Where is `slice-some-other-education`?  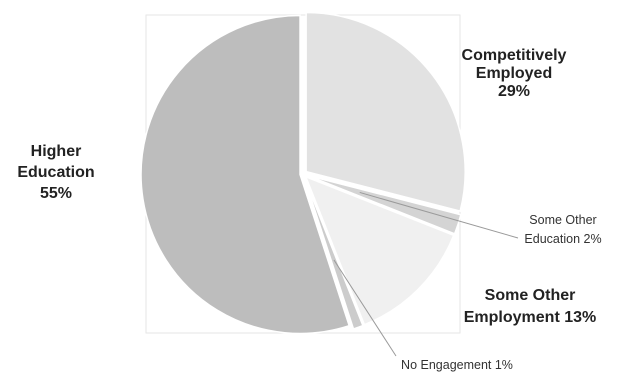 slice-some-other-education is located at coordinates (384, 204).